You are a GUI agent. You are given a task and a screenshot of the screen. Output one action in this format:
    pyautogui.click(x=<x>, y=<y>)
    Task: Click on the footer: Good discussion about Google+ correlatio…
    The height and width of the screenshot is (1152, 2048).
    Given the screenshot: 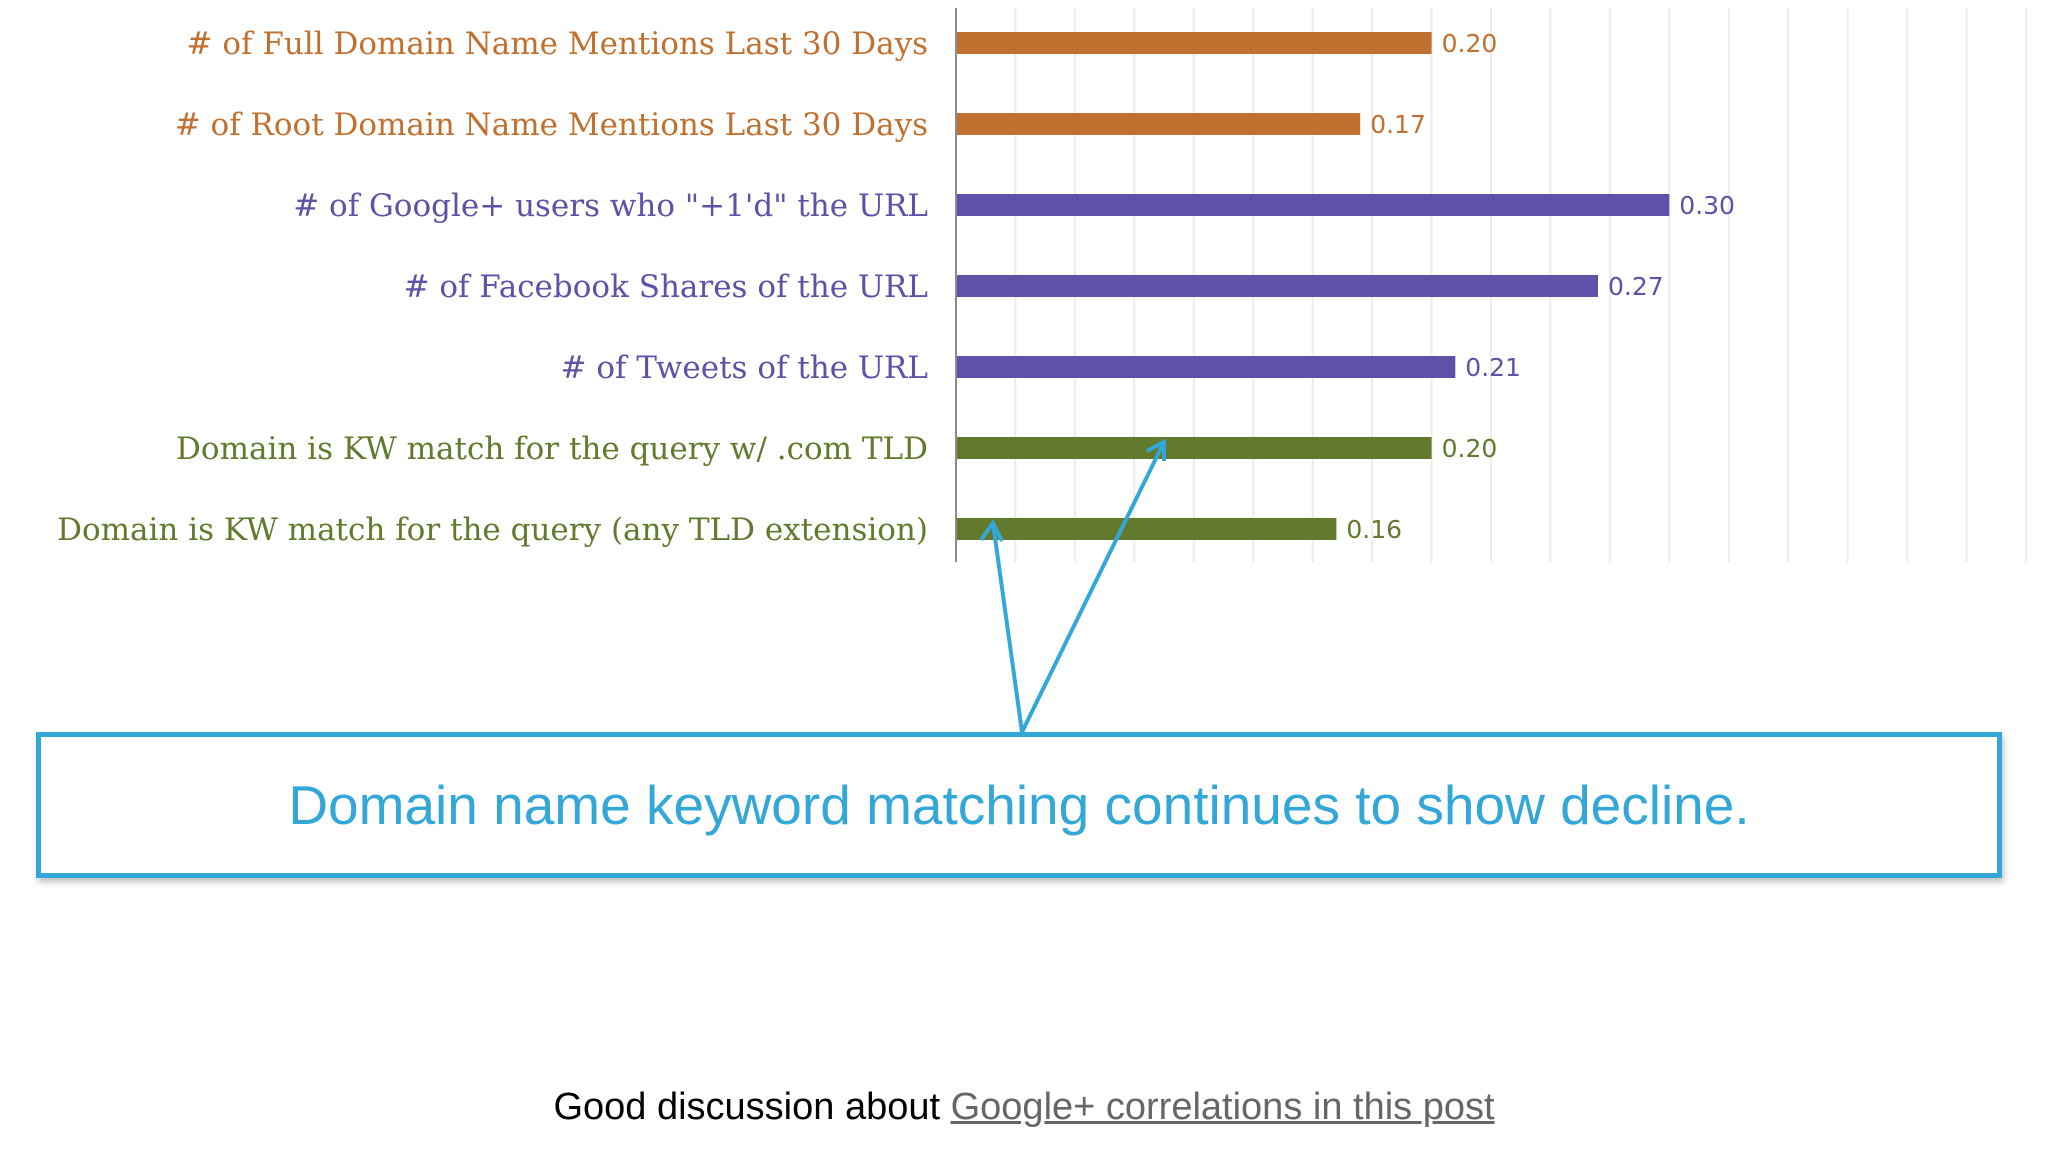 What is the action you would take?
    pyautogui.click(x=1024, y=1107)
    